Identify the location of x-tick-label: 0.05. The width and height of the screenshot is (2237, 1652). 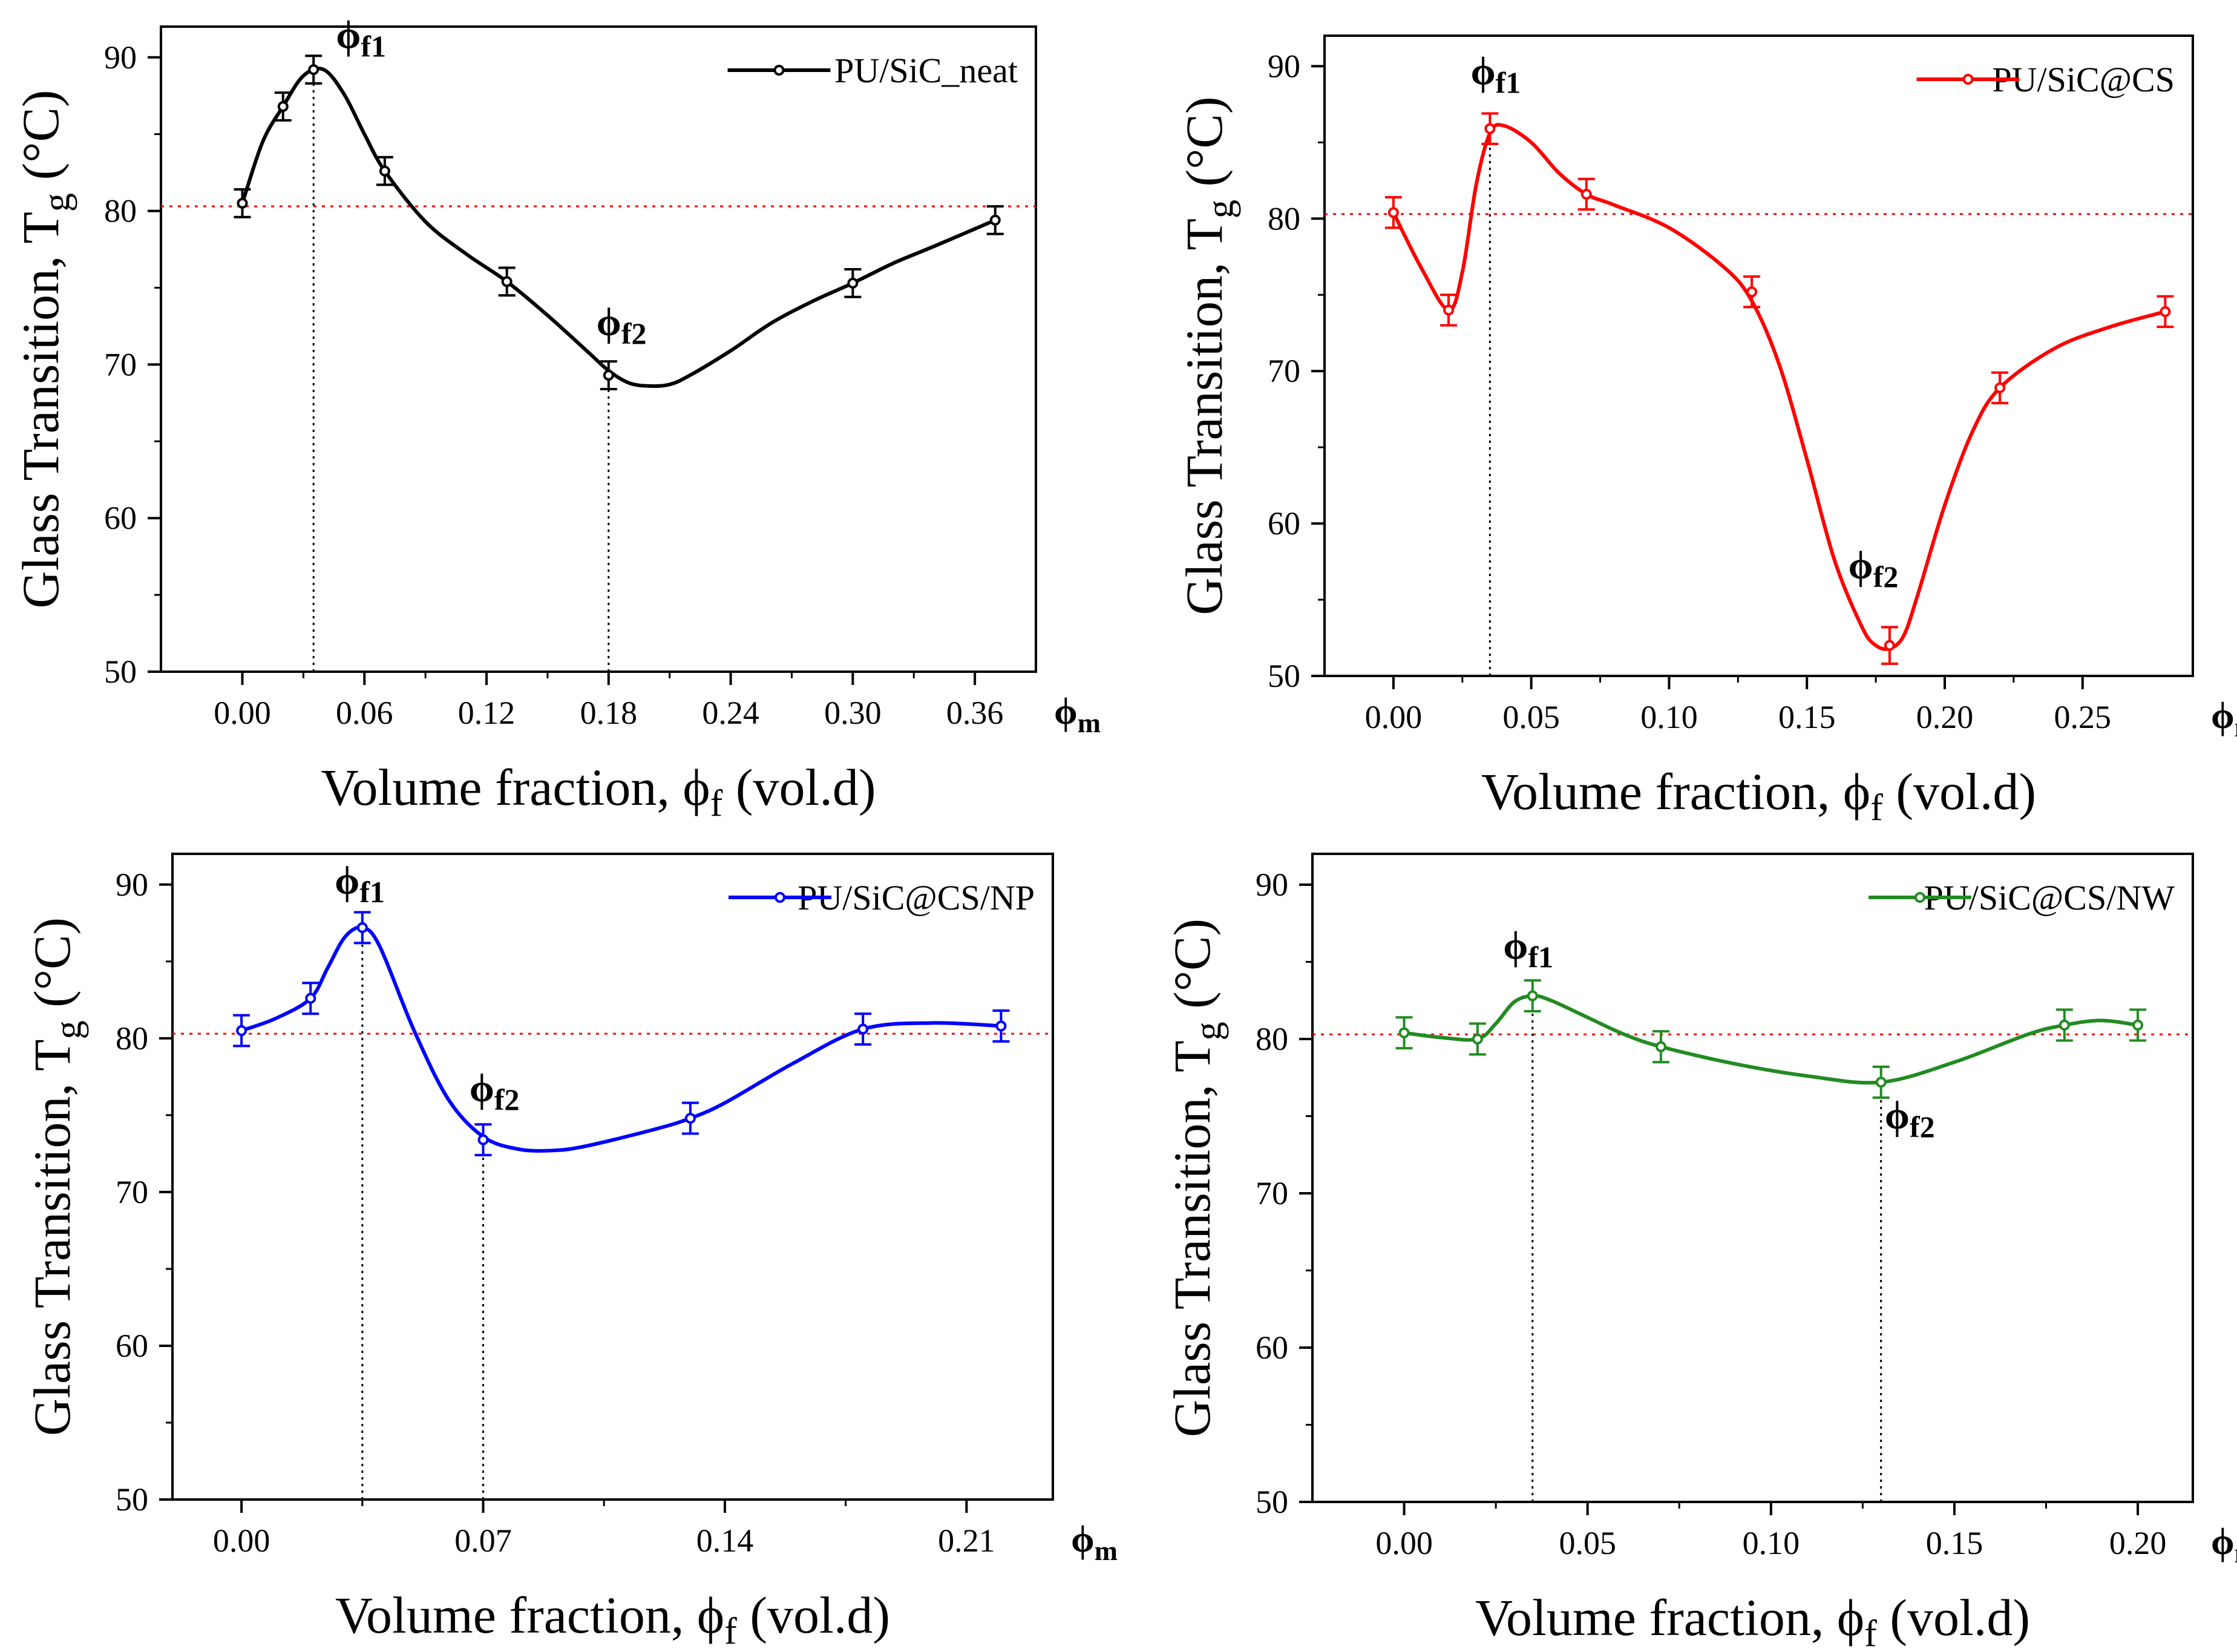
(1587, 1543).